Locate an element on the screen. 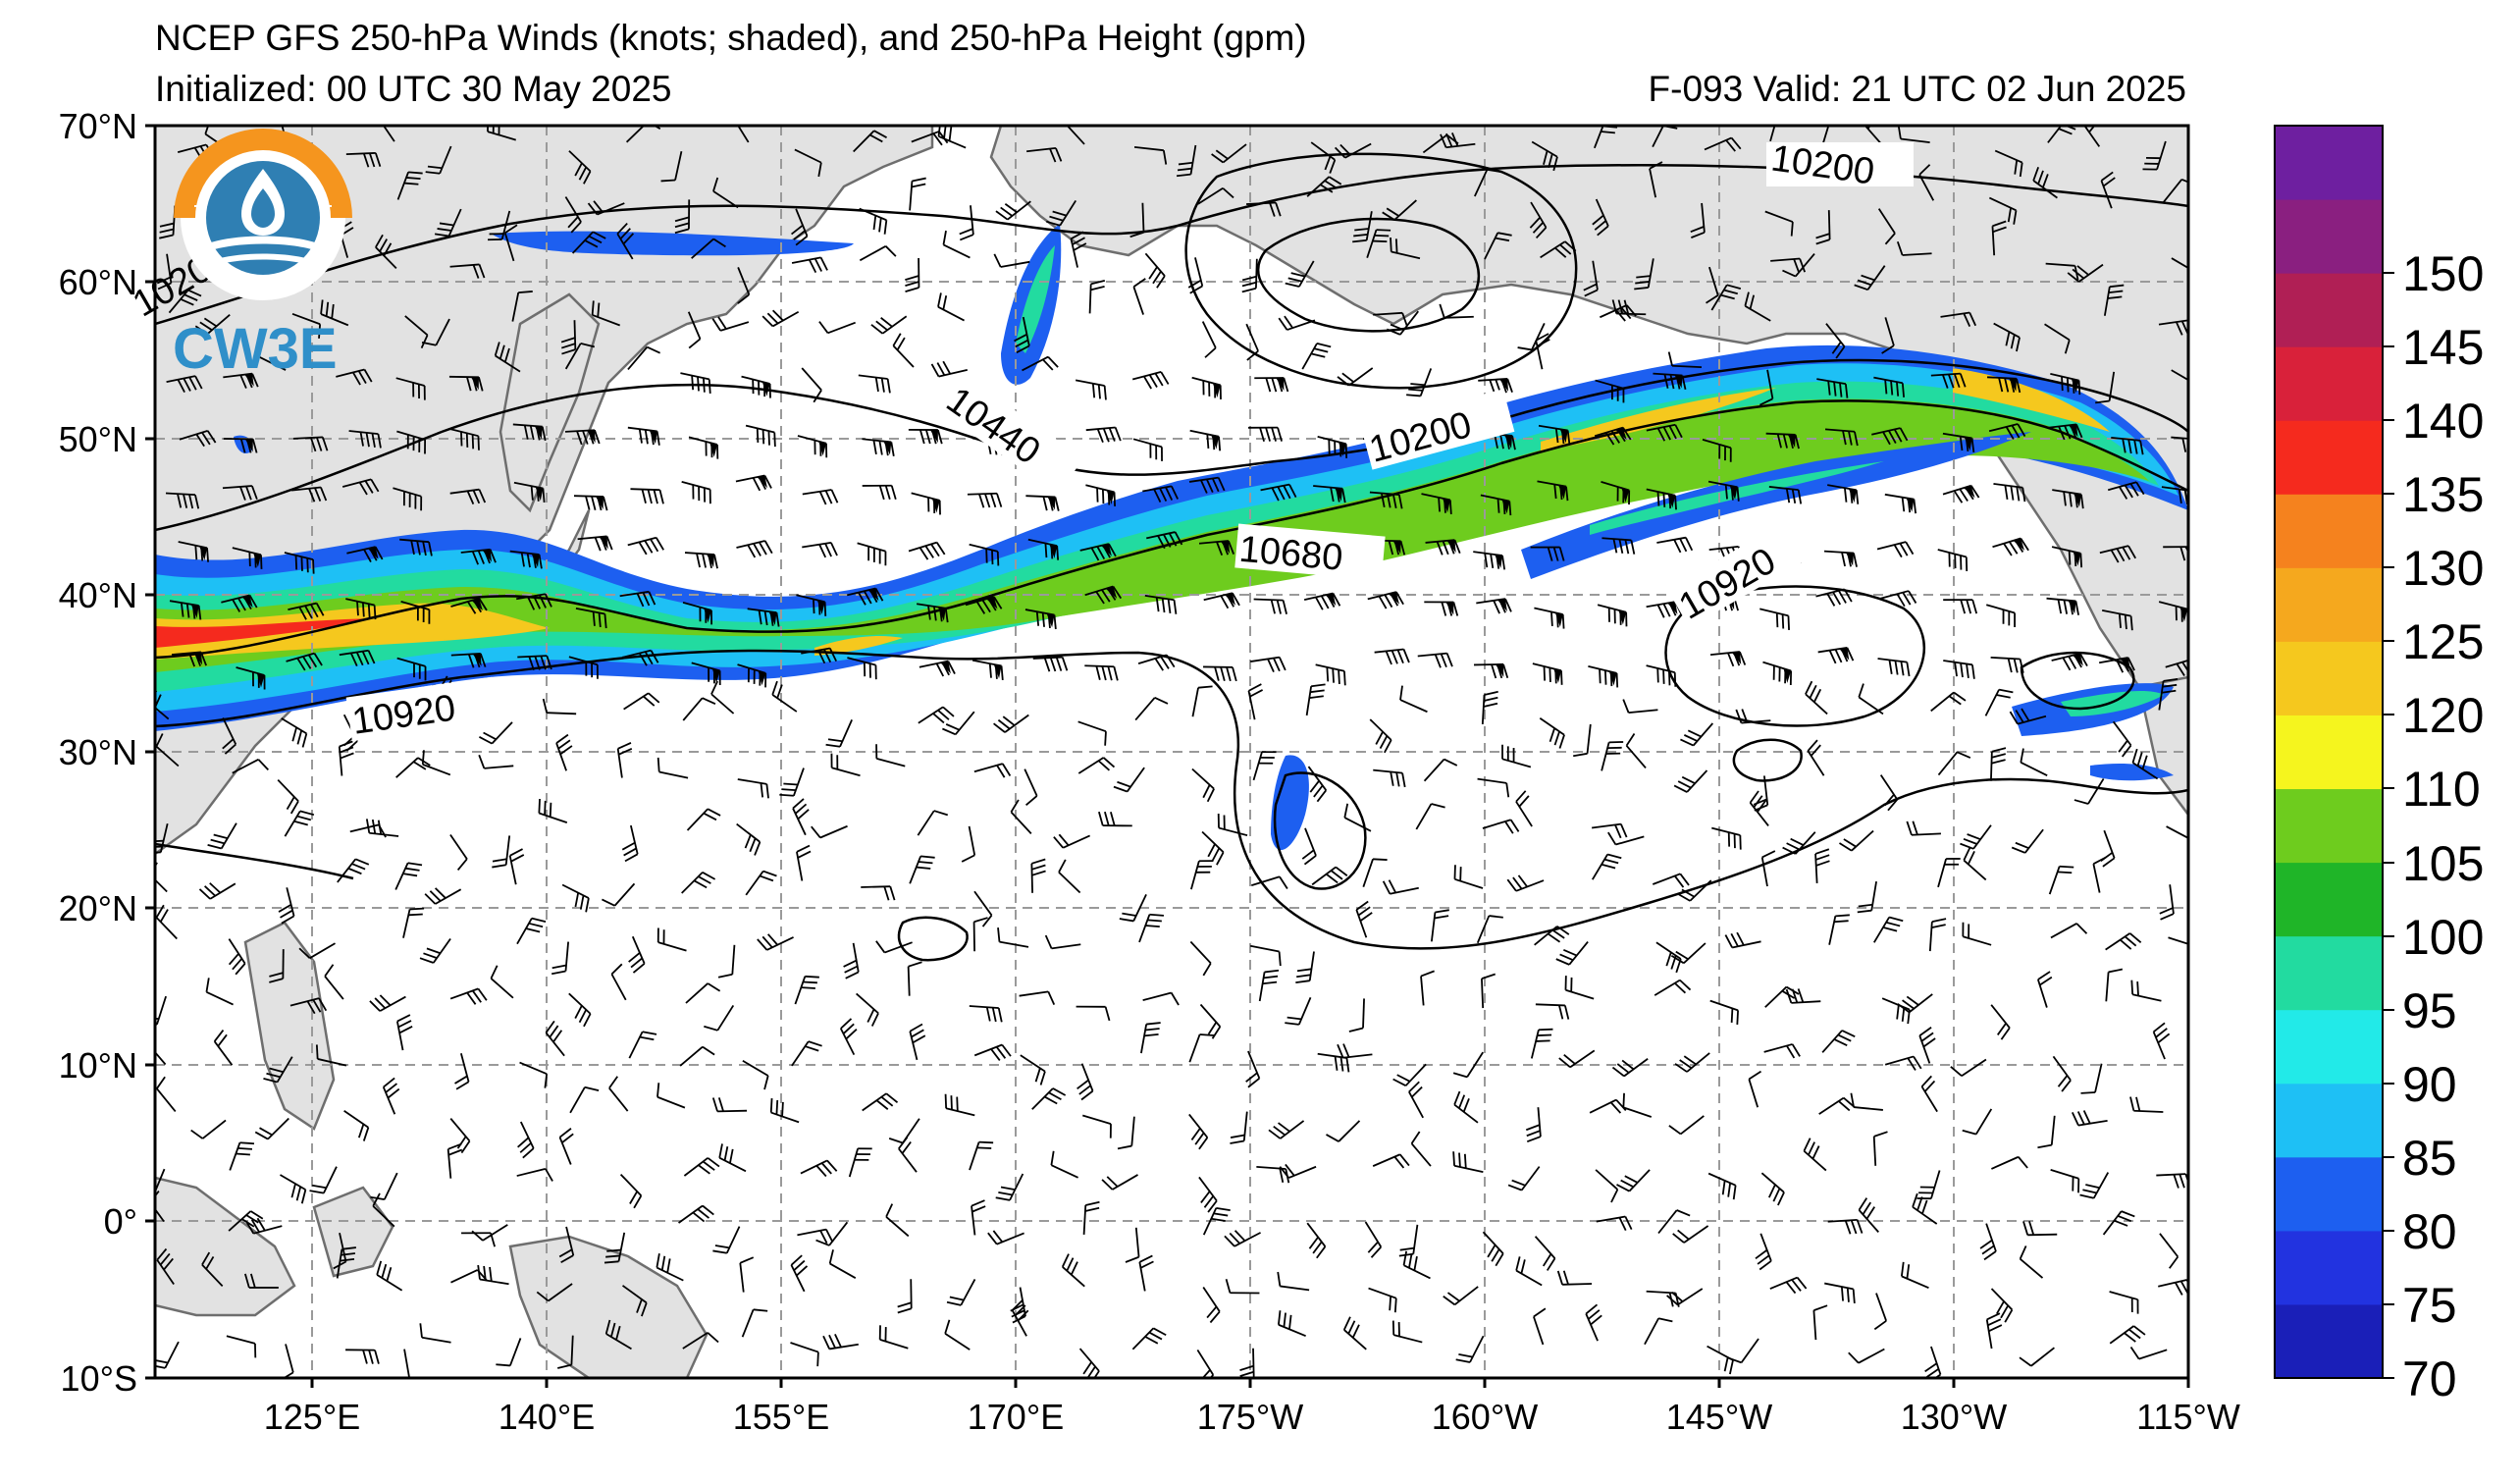 The image size is (2520, 1483). colorbar-swatches is located at coordinates (2329, 753).